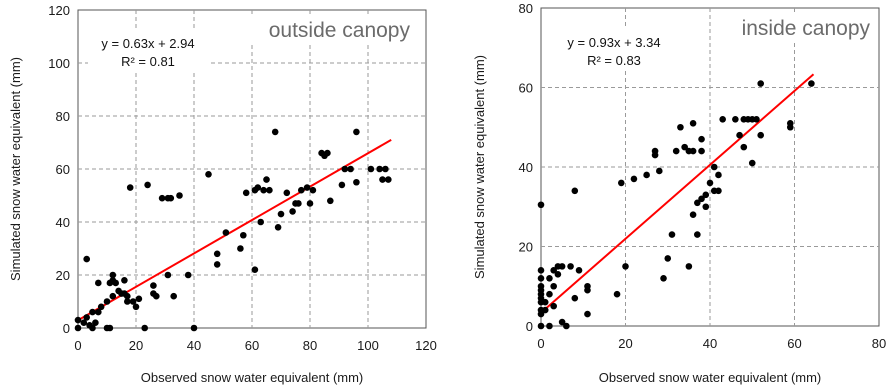 This screenshot has width=892, height=386. Describe the element at coordinates (59, 10) in the screenshot. I see `y-tick-label: 120` at that location.